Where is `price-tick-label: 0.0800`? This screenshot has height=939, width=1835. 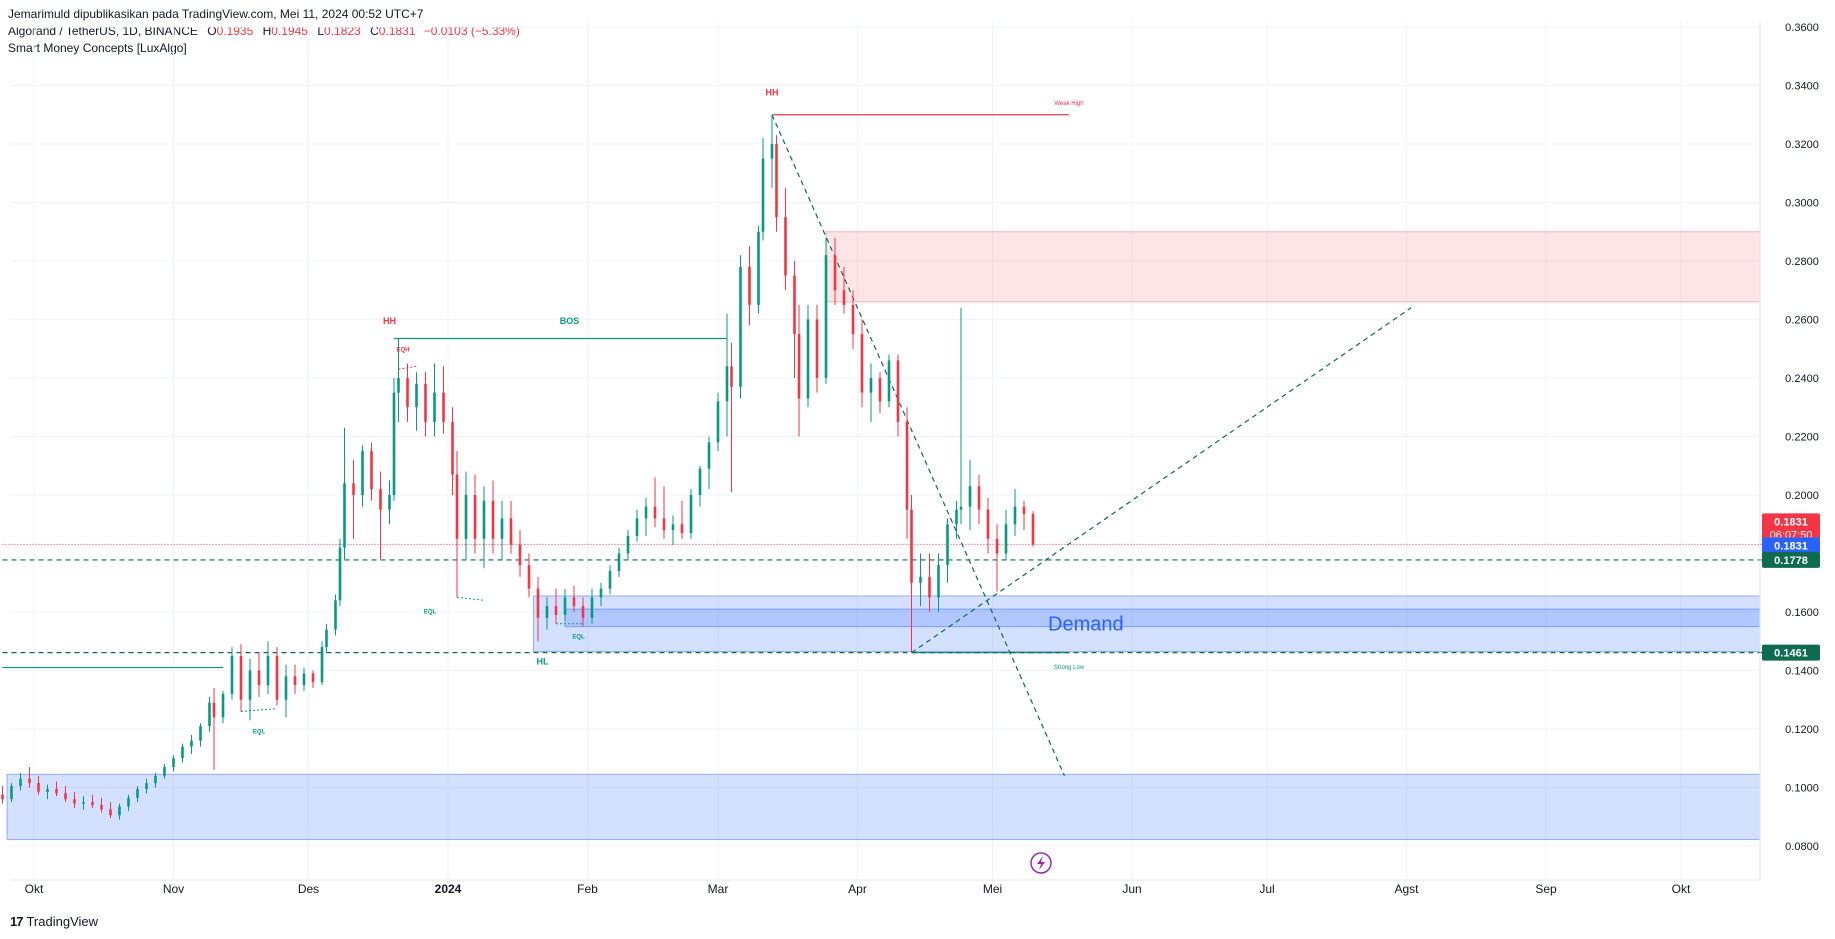 price-tick-label: 0.0800 is located at coordinates (1802, 847).